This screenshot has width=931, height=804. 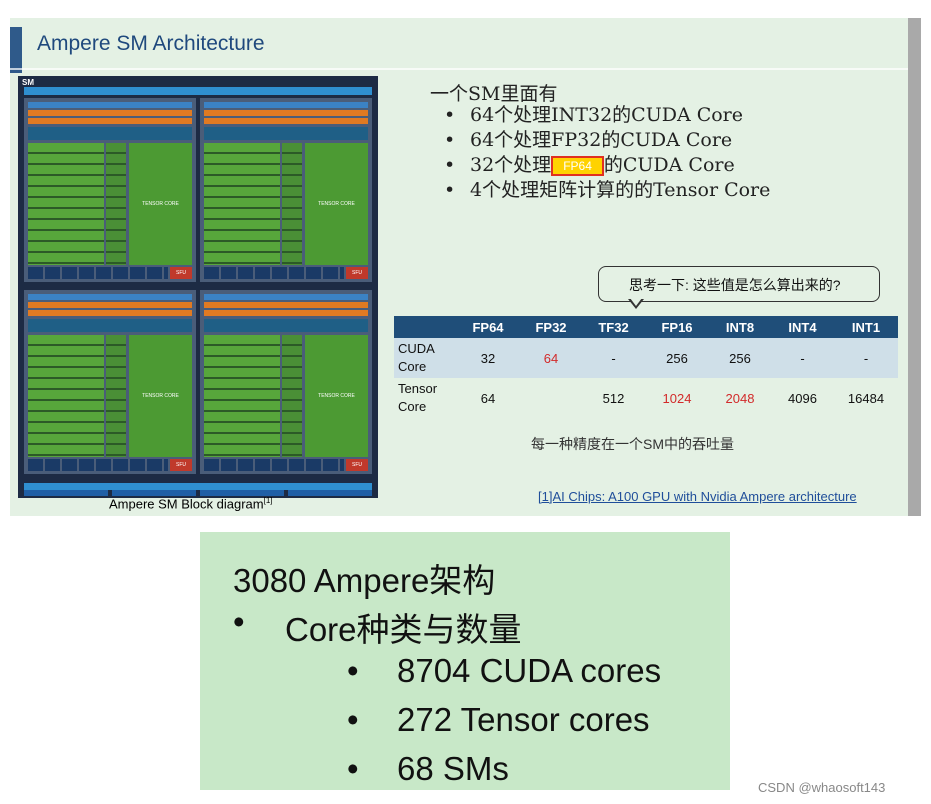 What do you see at coordinates (613, 327) in the screenshot?
I see `table-header: TF32` at bounding box center [613, 327].